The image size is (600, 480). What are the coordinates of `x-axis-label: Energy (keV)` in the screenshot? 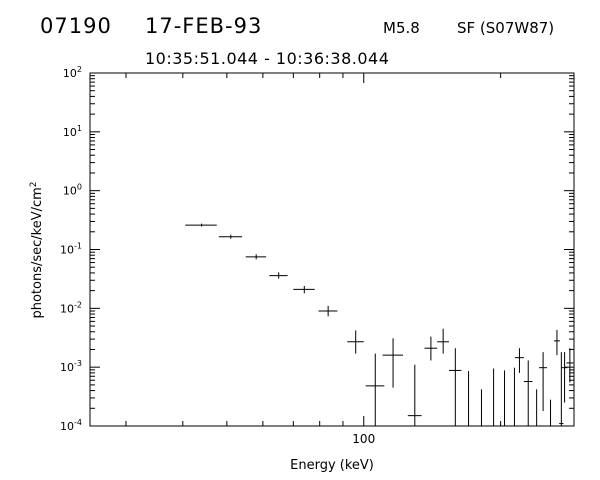 It's located at (332, 465).